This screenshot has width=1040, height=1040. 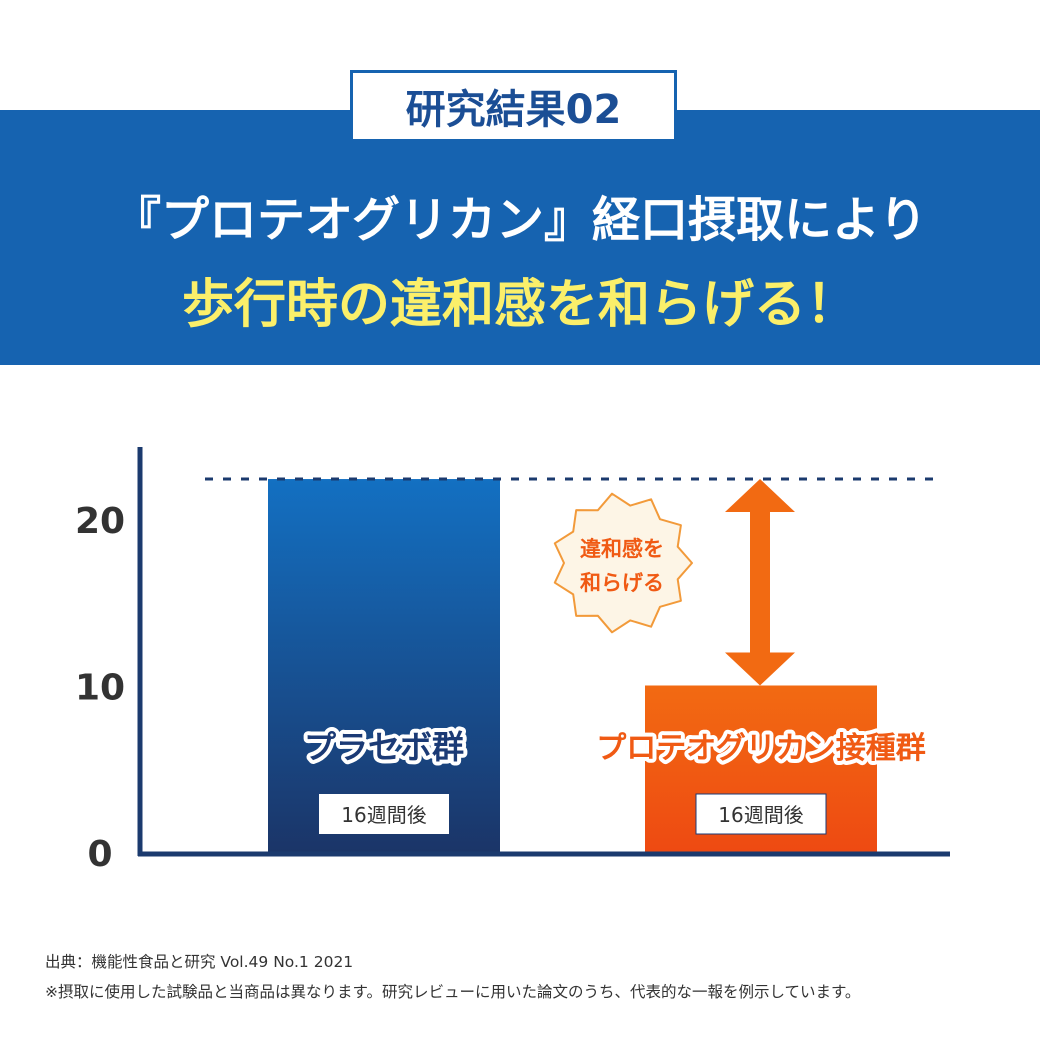 What do you see at coordinates (519, 305) in the screenshot?
I see `subheadline: 歩行時の違和感を和らげる！` at bounding box center [519, 305].